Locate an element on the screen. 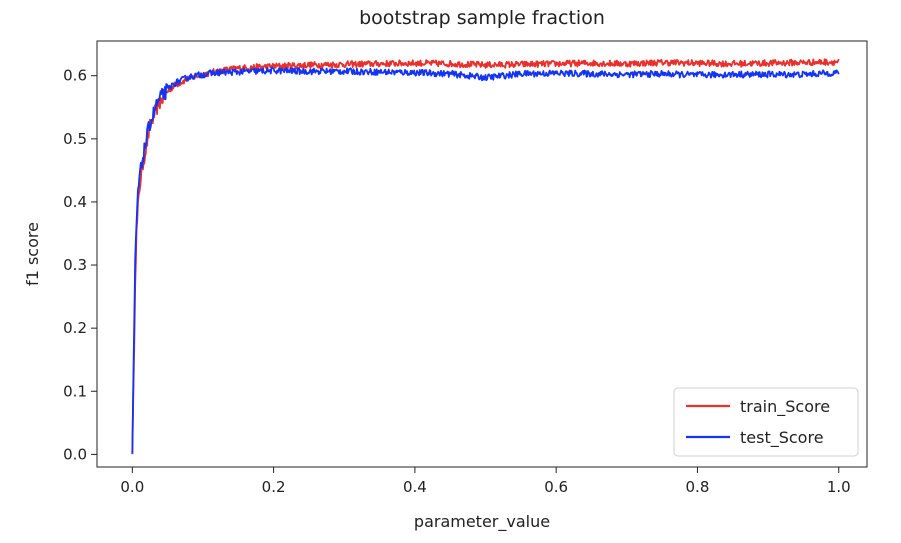  x-tick-label: 0.0 is located at coordinates (132, 487).